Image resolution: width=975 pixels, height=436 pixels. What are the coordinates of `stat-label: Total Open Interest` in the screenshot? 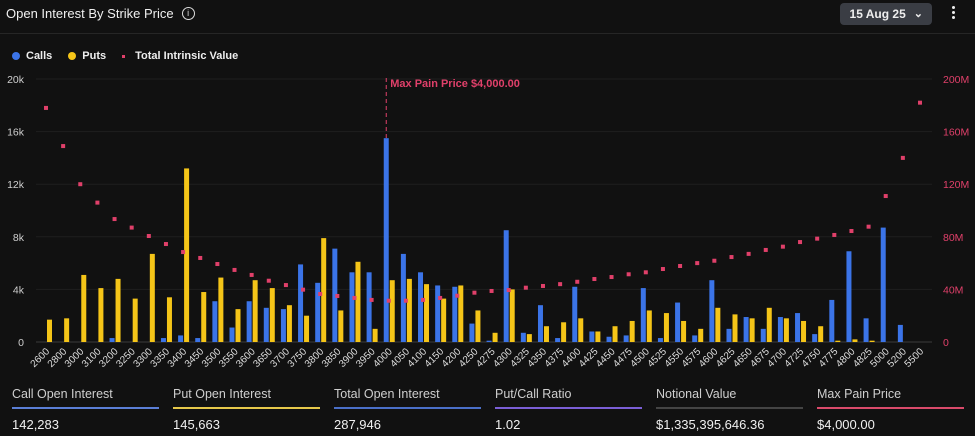 It's located at (387, 394).